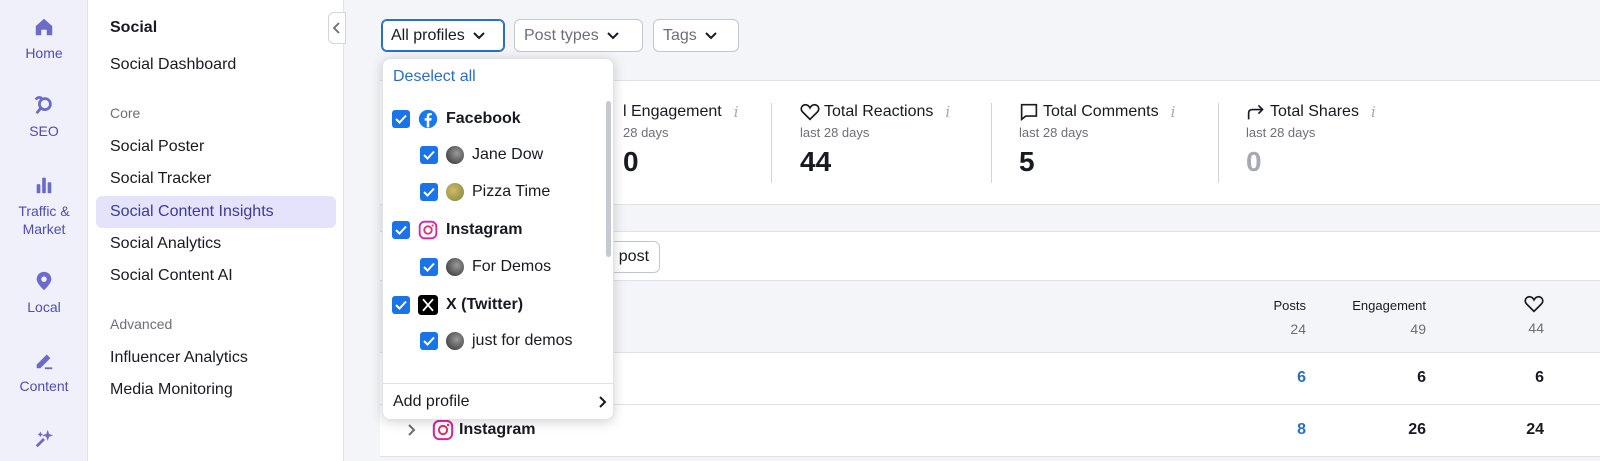 This screenshot has height=461, width=1600. I want to click on nav-active-highlight, so click(216, 212).